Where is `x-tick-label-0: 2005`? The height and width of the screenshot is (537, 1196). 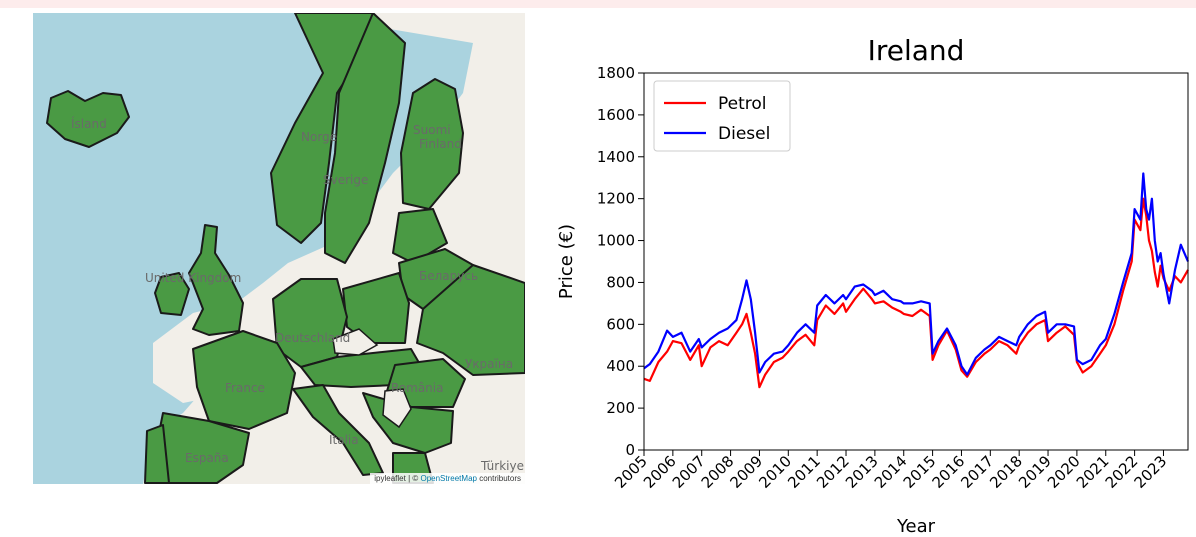
x-tick-label-0: 2005 is located at coordinates (631, 472).